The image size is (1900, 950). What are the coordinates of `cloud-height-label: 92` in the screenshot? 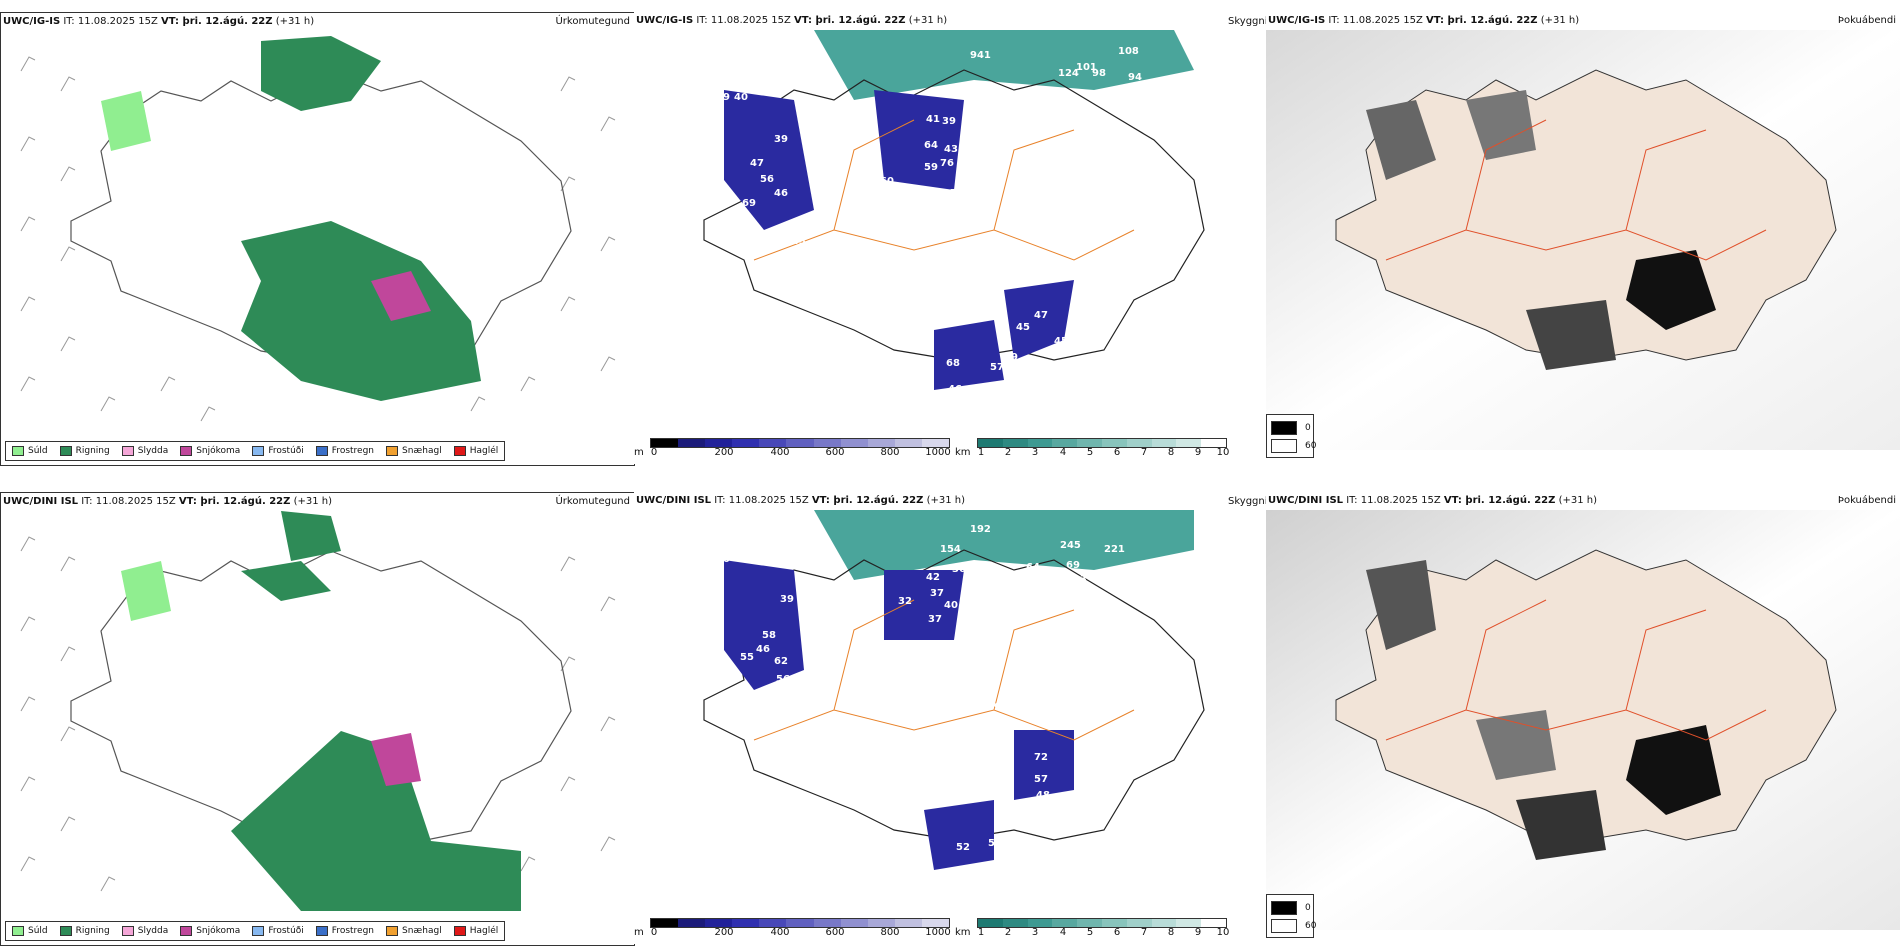 It's located at (853, 693).